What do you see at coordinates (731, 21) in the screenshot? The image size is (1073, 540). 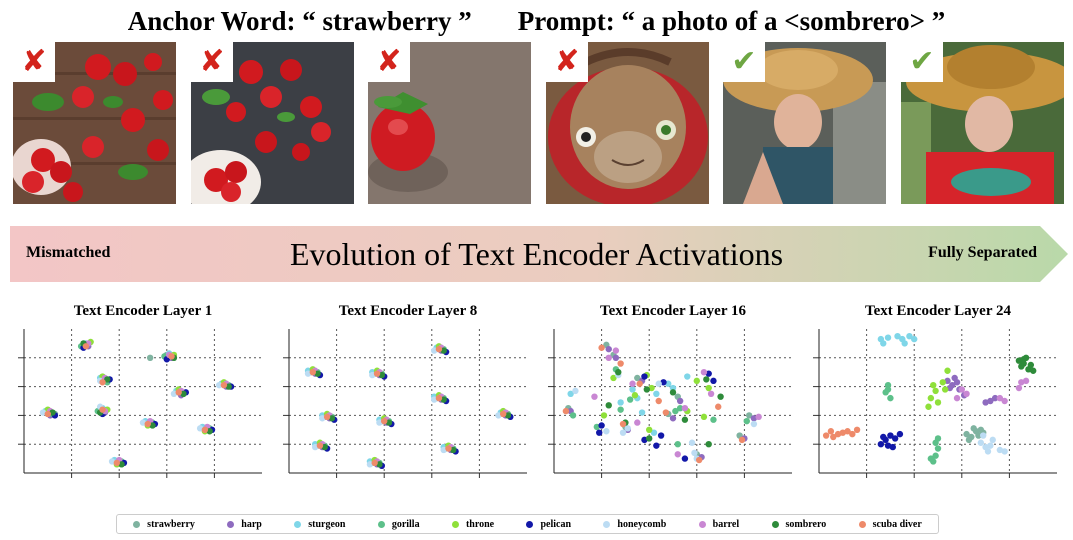 I see `prompt-label: Prompt: “ a photo of a <sombrero> ”` at bounding box center [731, 21].